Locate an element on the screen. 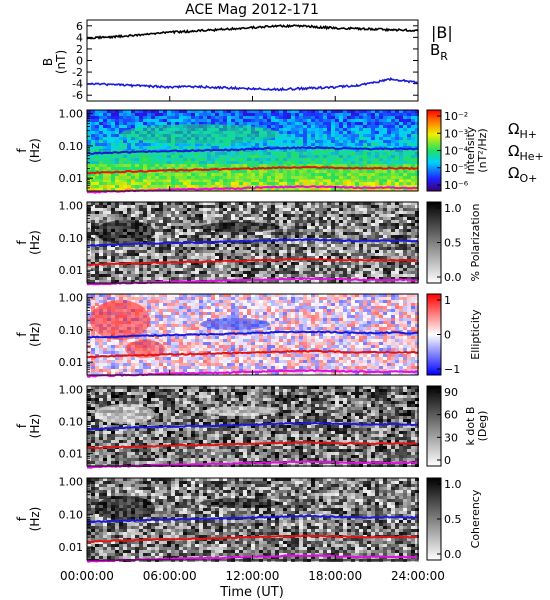  colorbar-label: Ellipticity is located at coordinates (475, 334).